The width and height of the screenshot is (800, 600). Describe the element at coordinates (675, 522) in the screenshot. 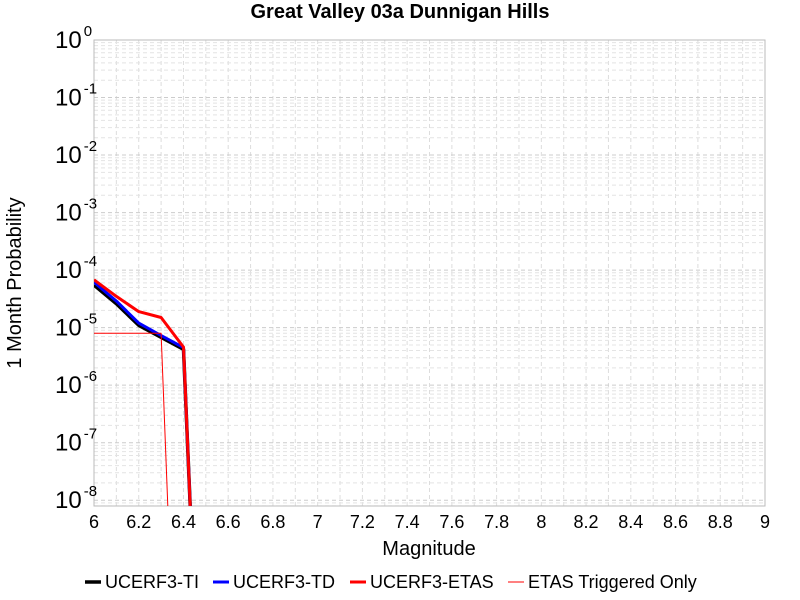

I see `x-tick-label: 8.6` at that location.